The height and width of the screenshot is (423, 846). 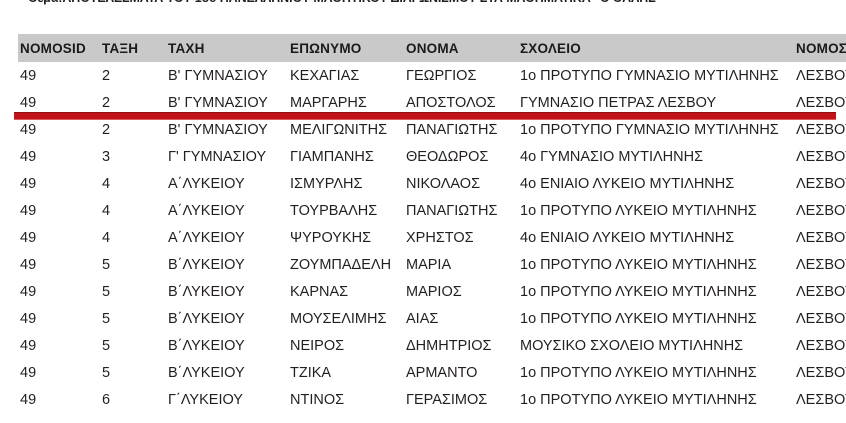 What do you see at coordinates (461, 75) in the screenshot?
I see `cell-onoma: ΓΕΩΡΓΙΟΣ` at bounding box center [461, 75].